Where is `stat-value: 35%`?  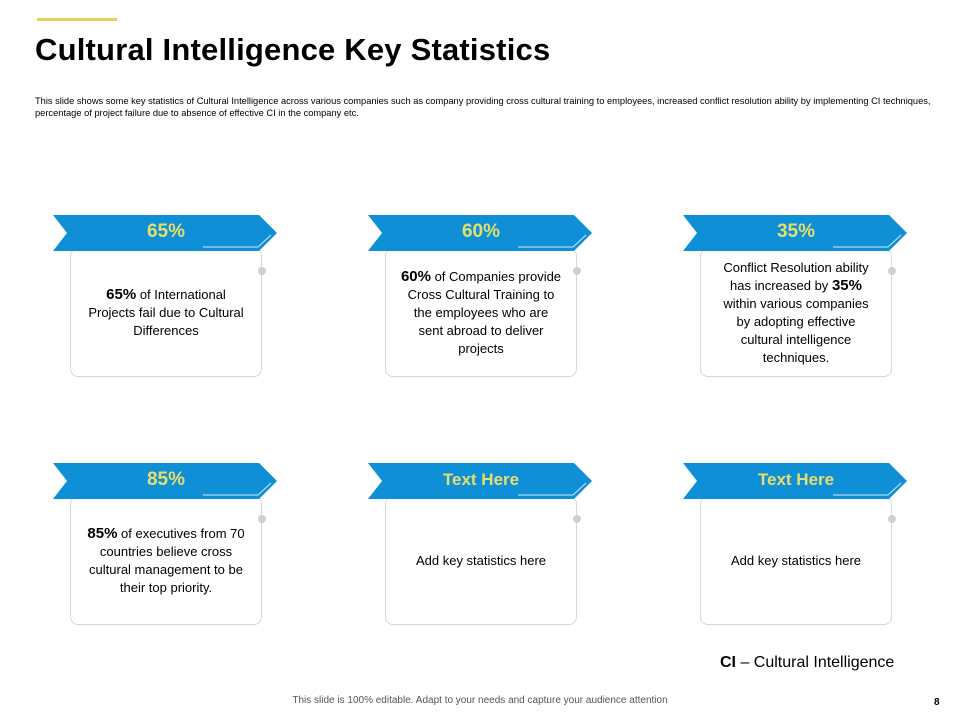
stat-value: 35% is located at coordinates (846, 285).